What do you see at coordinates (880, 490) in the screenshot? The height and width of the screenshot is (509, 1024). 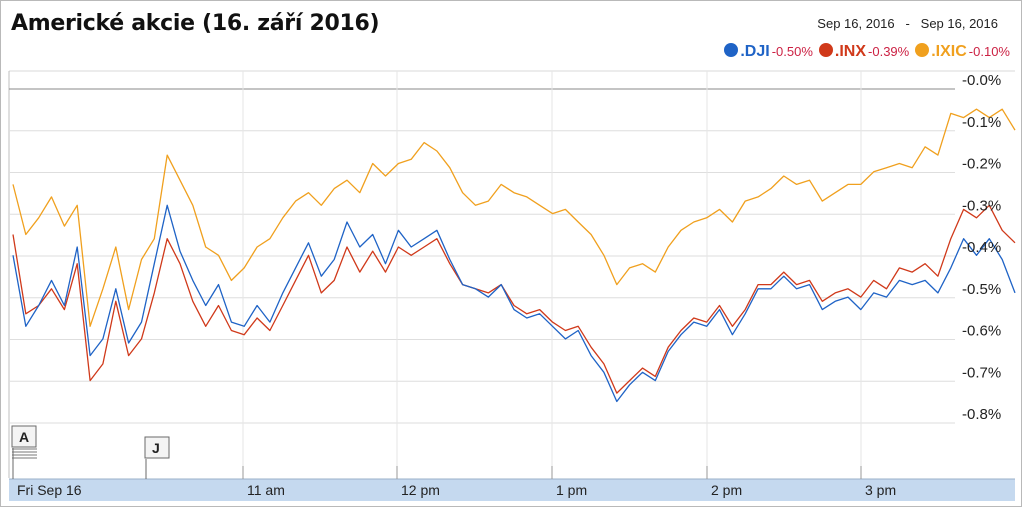 I see `x-tick-label: 3 pm` at bounding box center [880, 490].